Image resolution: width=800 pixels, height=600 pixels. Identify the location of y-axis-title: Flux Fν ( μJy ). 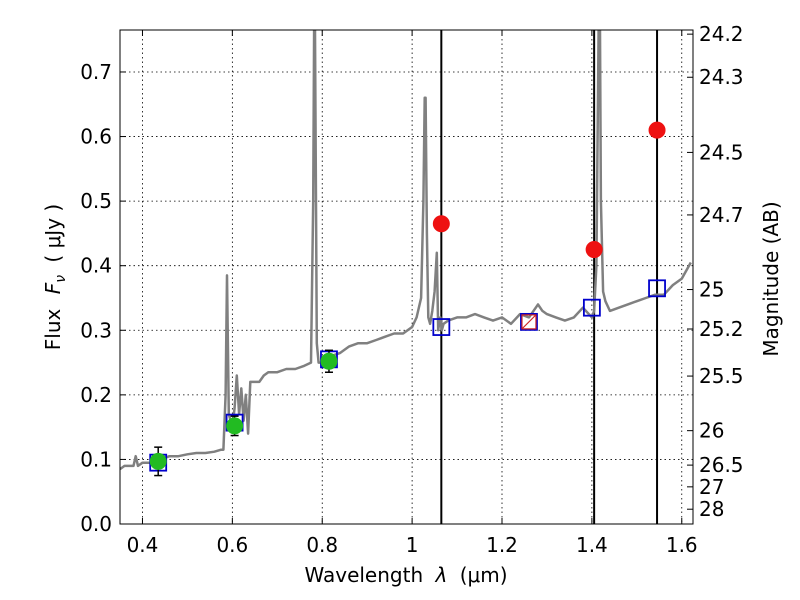
(55, 277).